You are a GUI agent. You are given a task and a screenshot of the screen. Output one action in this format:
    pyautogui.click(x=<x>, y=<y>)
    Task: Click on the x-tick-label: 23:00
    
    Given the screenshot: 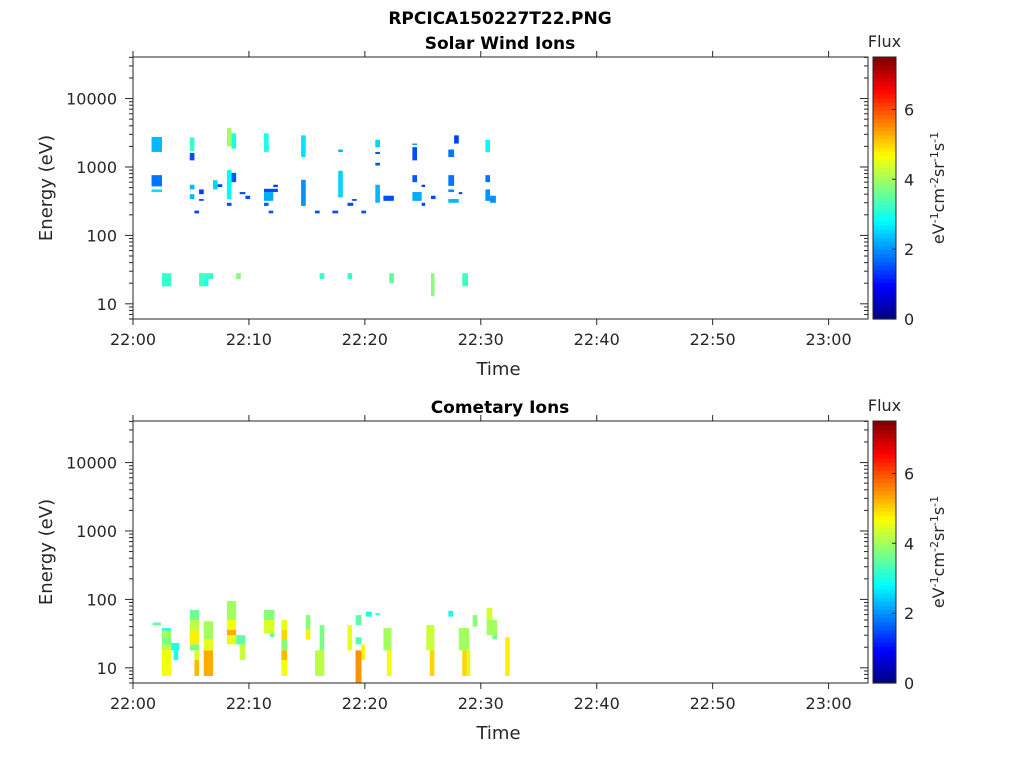 What is the action you would take?
    pyautogui.click(x=829, y=703)
    